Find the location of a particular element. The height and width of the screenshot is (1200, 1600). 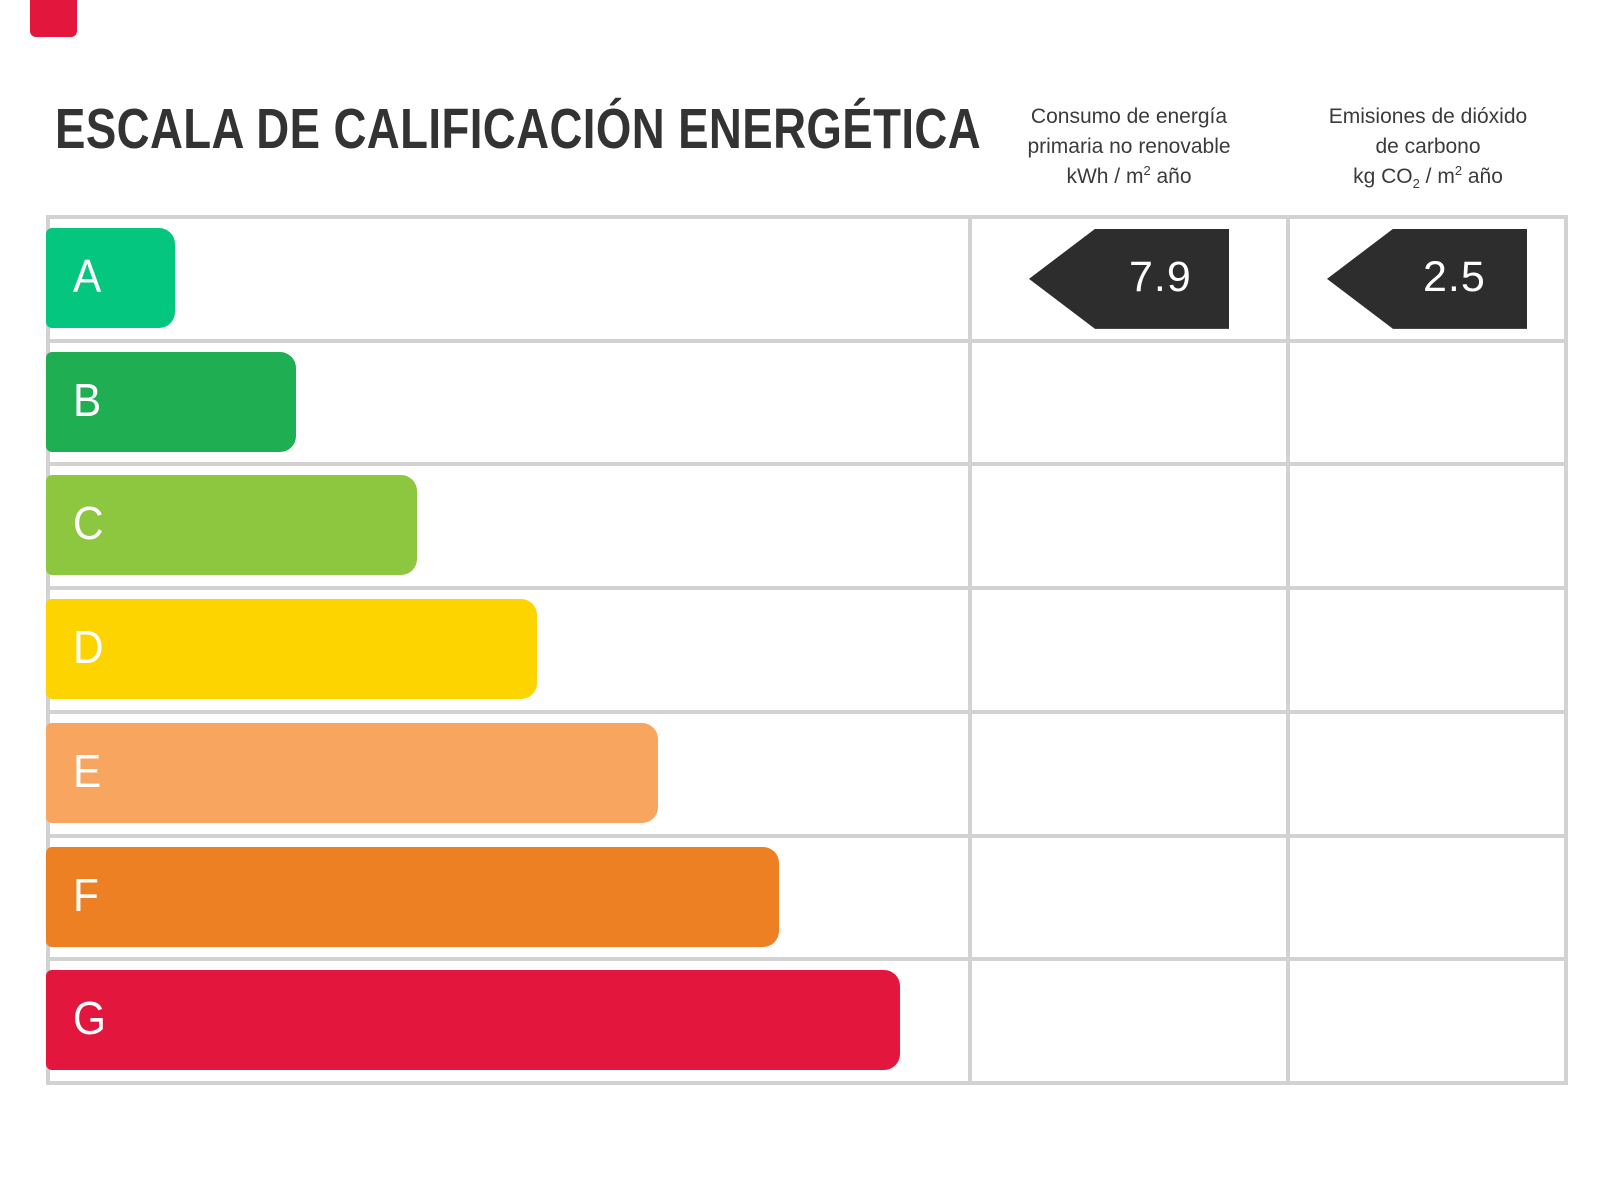

consumption-cell-d is located at coordinates (1127, 650).